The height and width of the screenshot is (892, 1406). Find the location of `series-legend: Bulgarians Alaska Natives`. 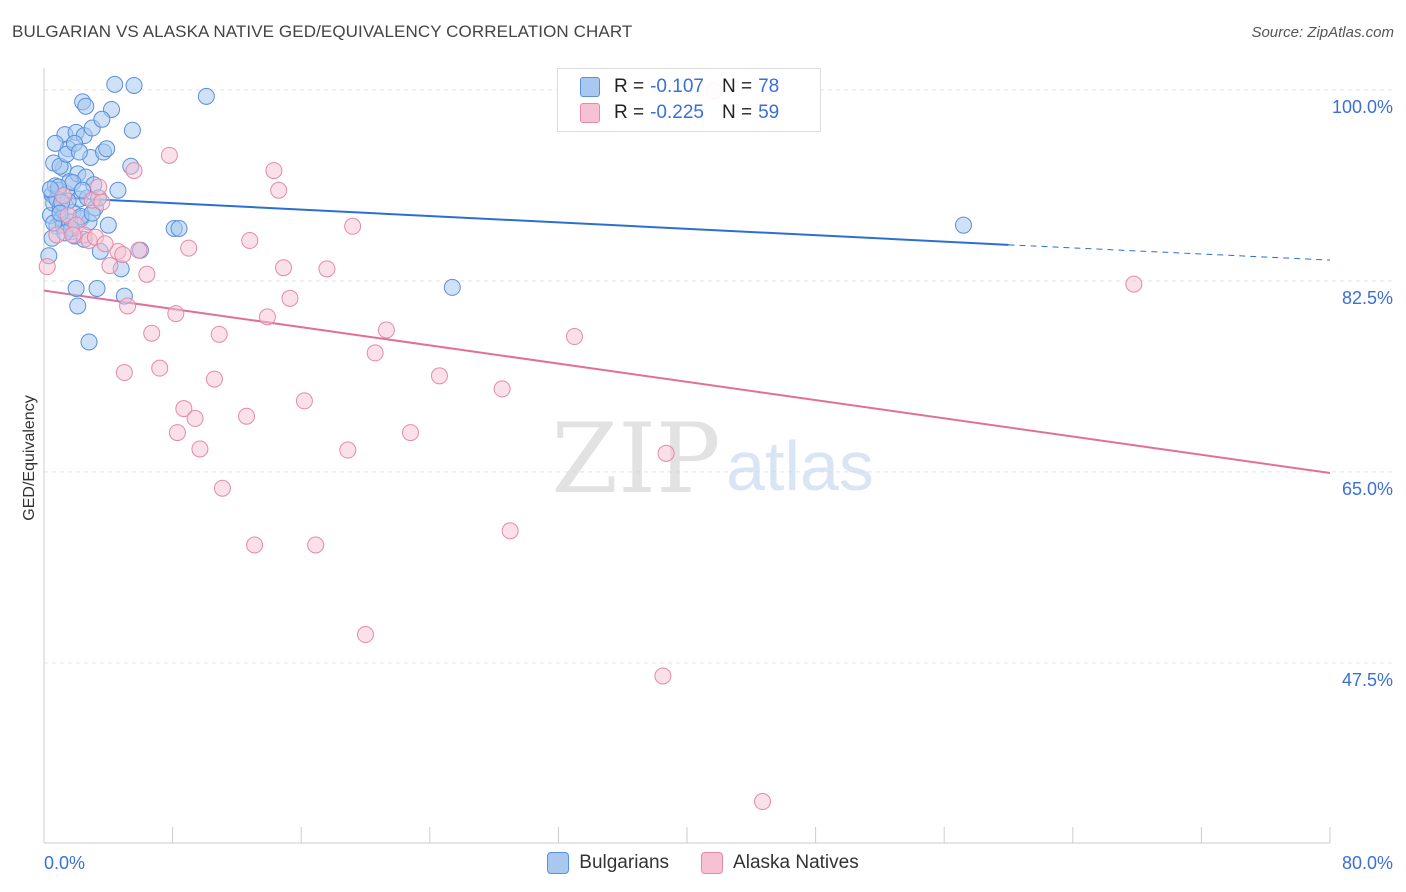

series-legend: Bulgarians Alaska Natives is located at coordinates (703, 863).